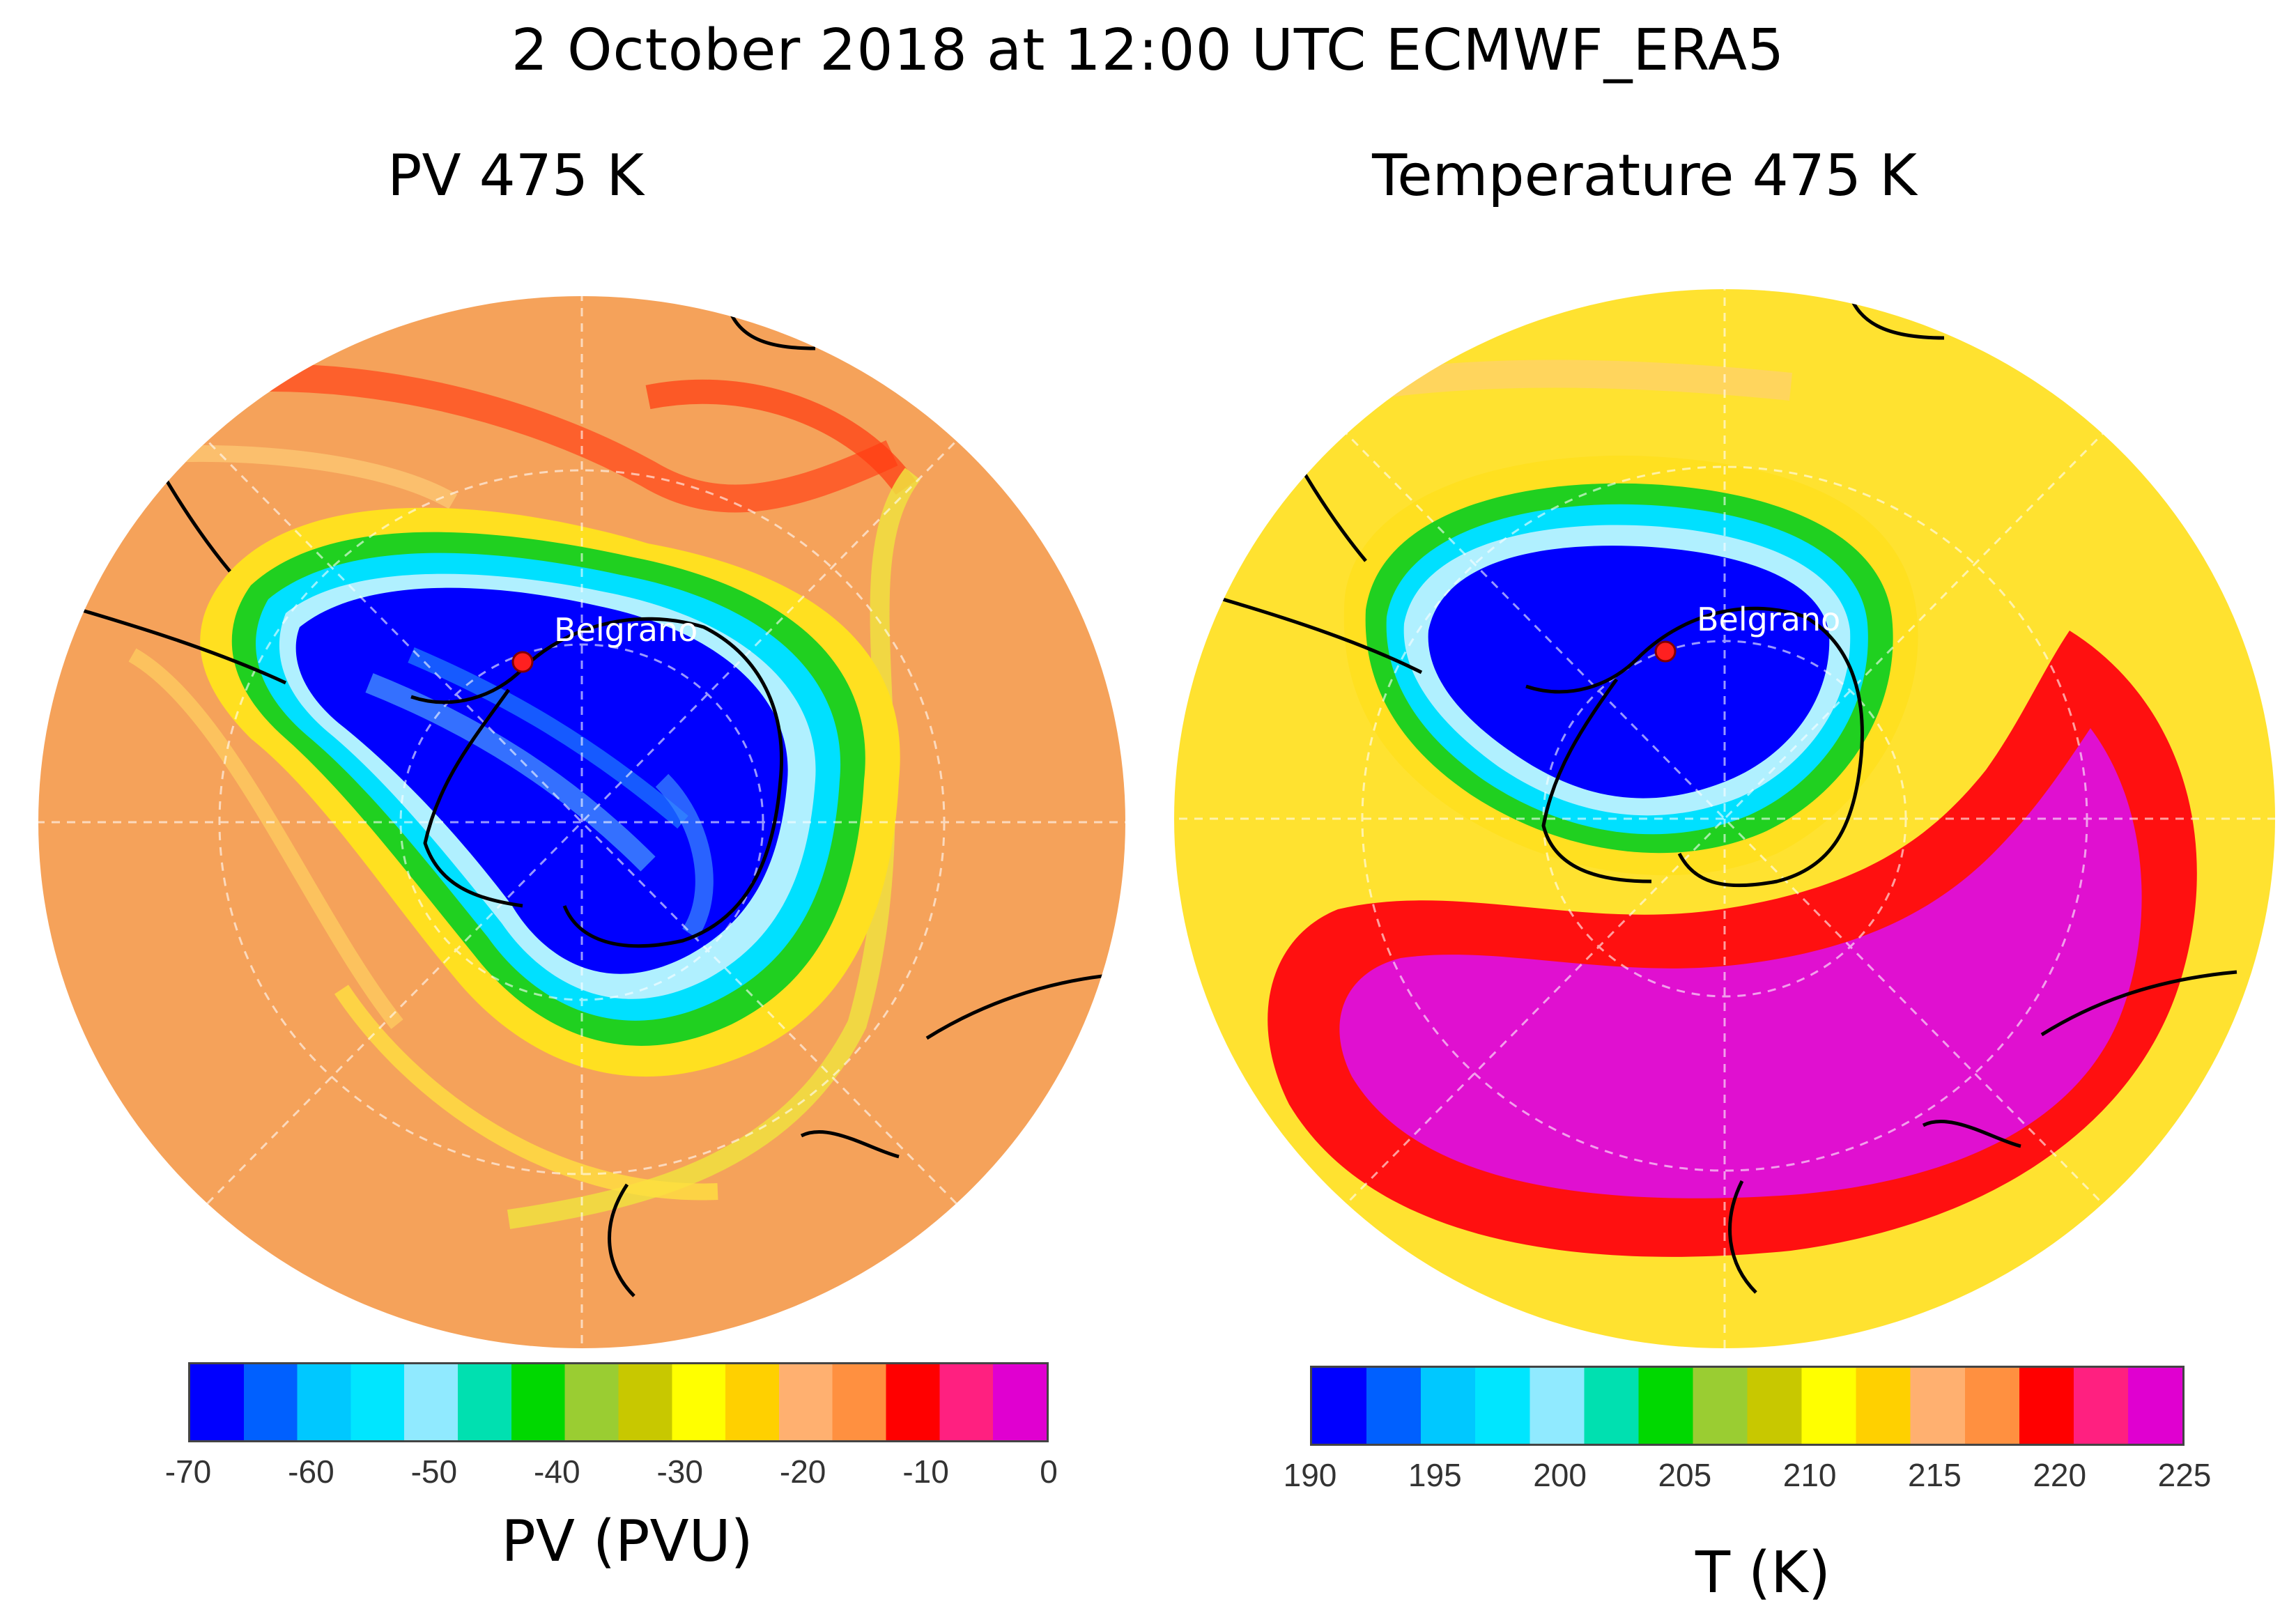  Describe the element at coordinates (802, 1471) in the screenshot. I see `colorbar-tick-label: -20` at that location.